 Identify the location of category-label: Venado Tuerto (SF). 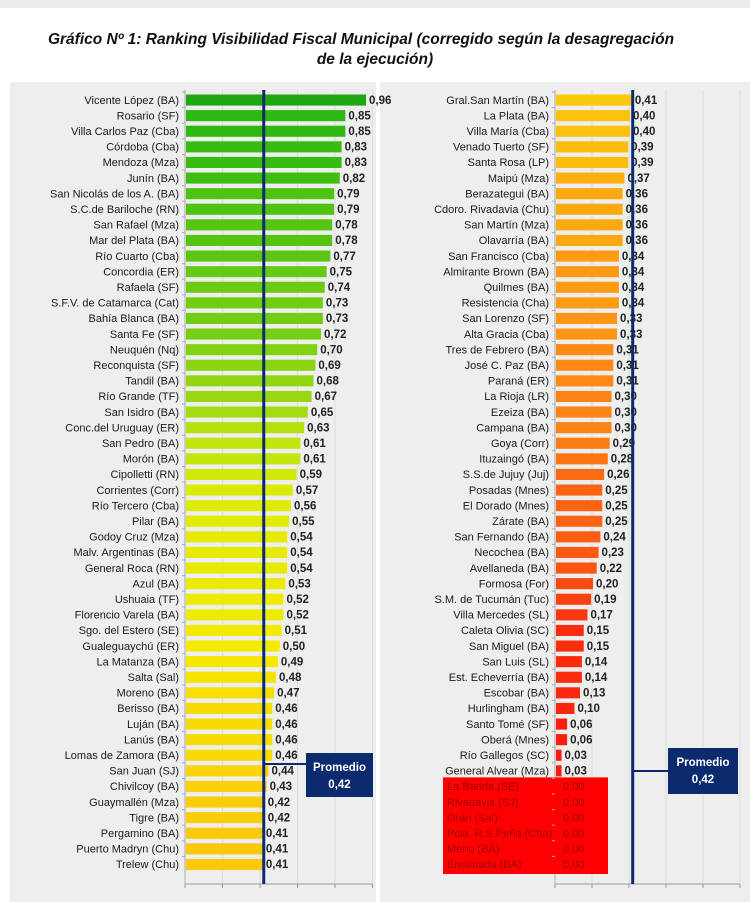
(501, 148).